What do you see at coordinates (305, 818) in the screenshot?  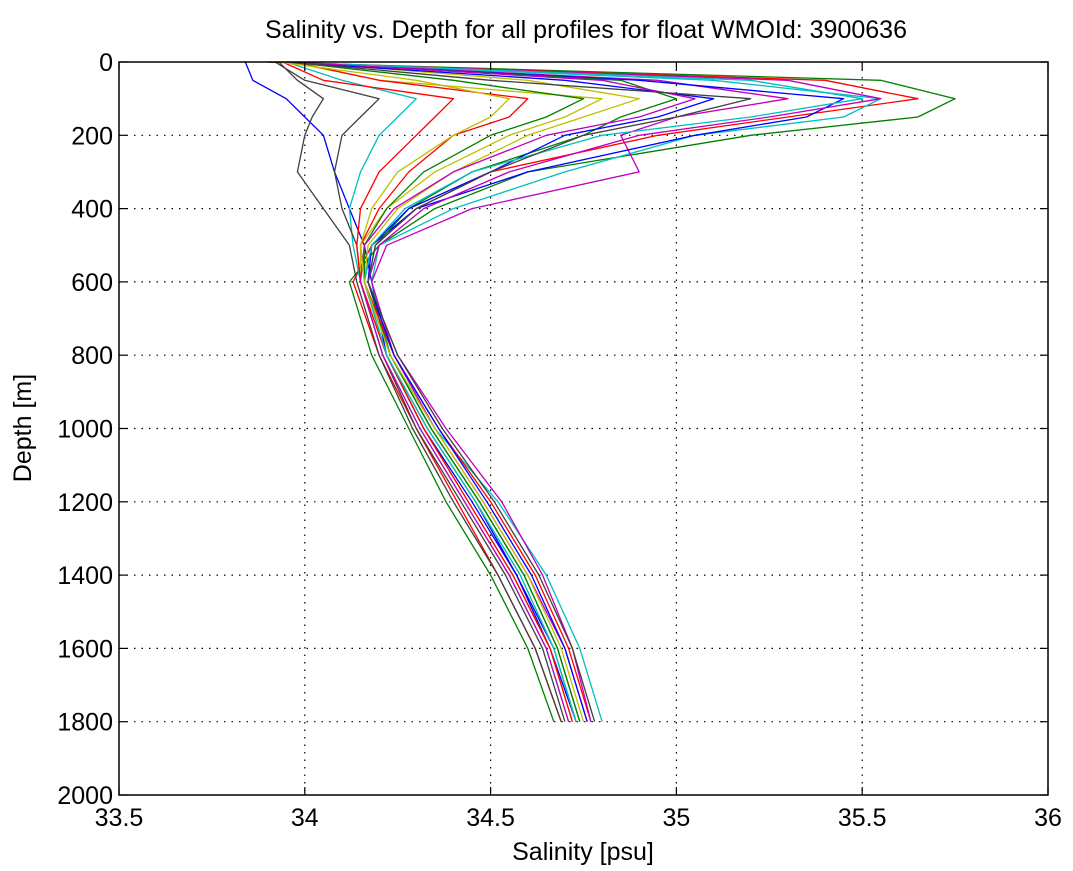 I see `x-tick-label: 34` at bounding box center [305, 818].